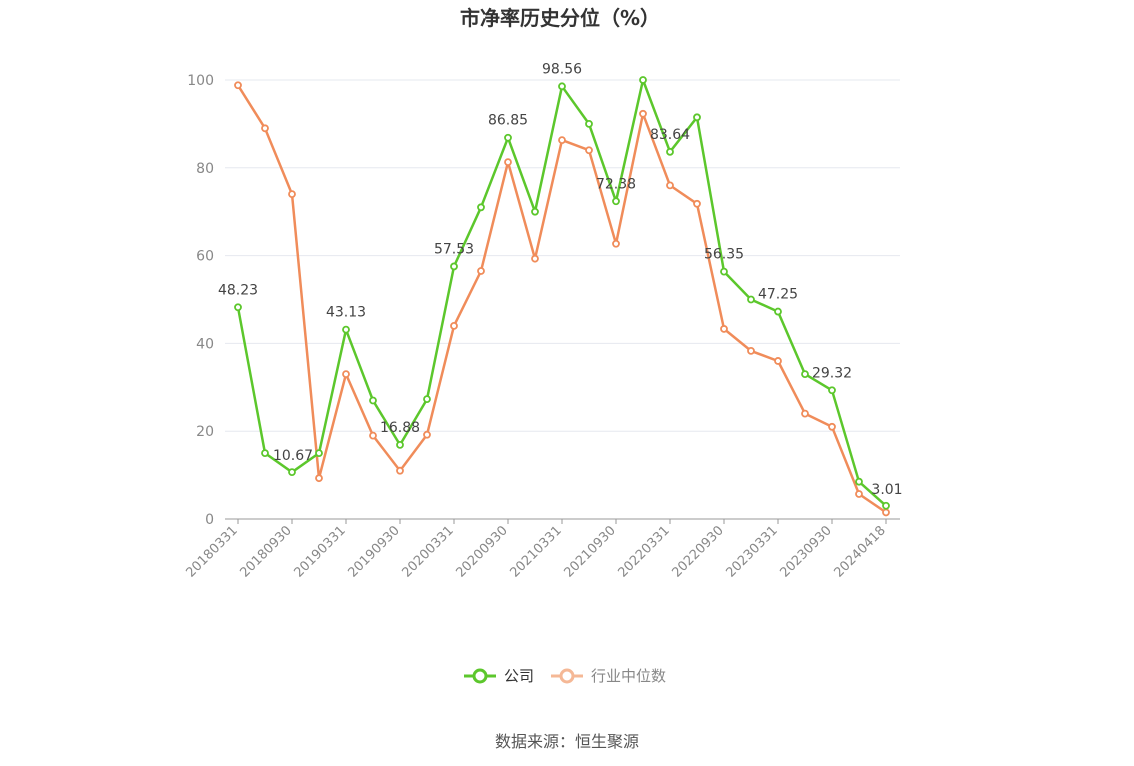 Image resolution: width=1134 pixels, height=766 pixels. I want to click on legend-company-label: 公司, so click(519, 676).